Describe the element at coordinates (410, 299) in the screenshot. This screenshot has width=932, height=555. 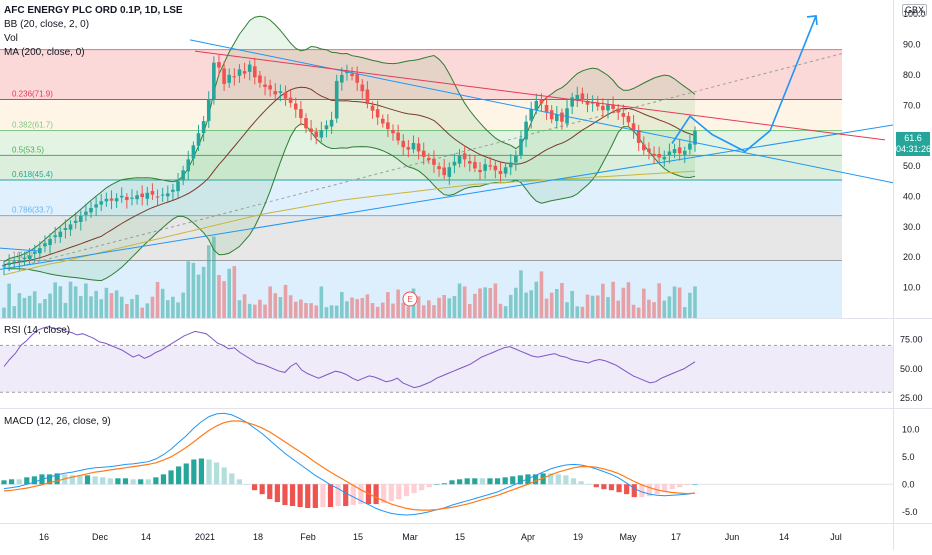
I see `earnings-marker` at that location.